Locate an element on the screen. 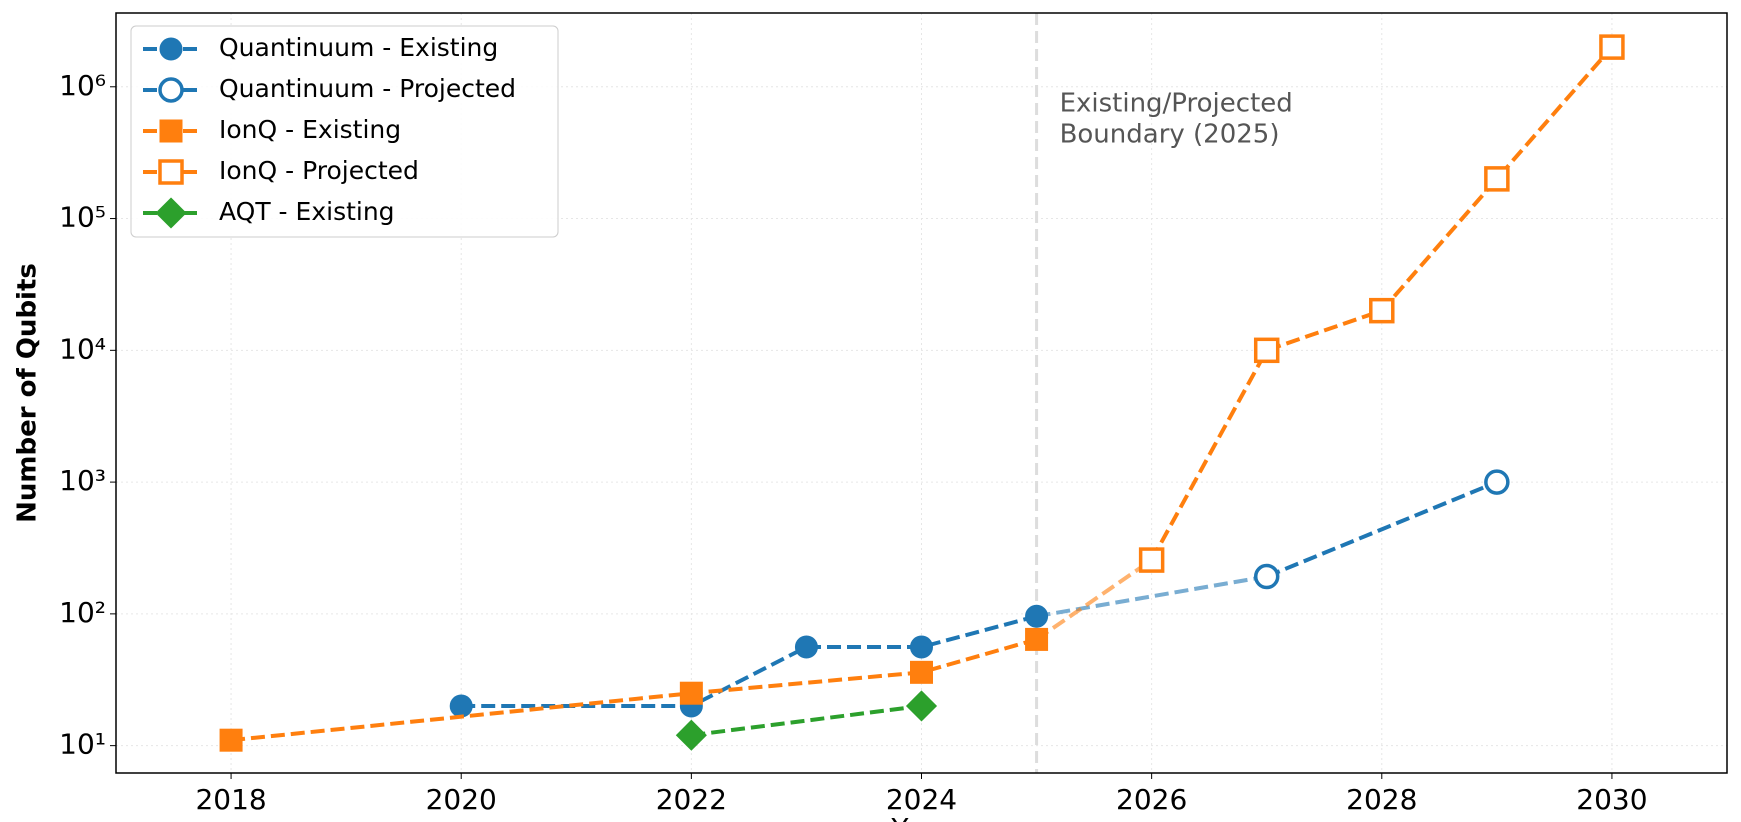 The image size is (1741, 822). y-tick-label: 10⁵ is located at coordinates (82, 217).